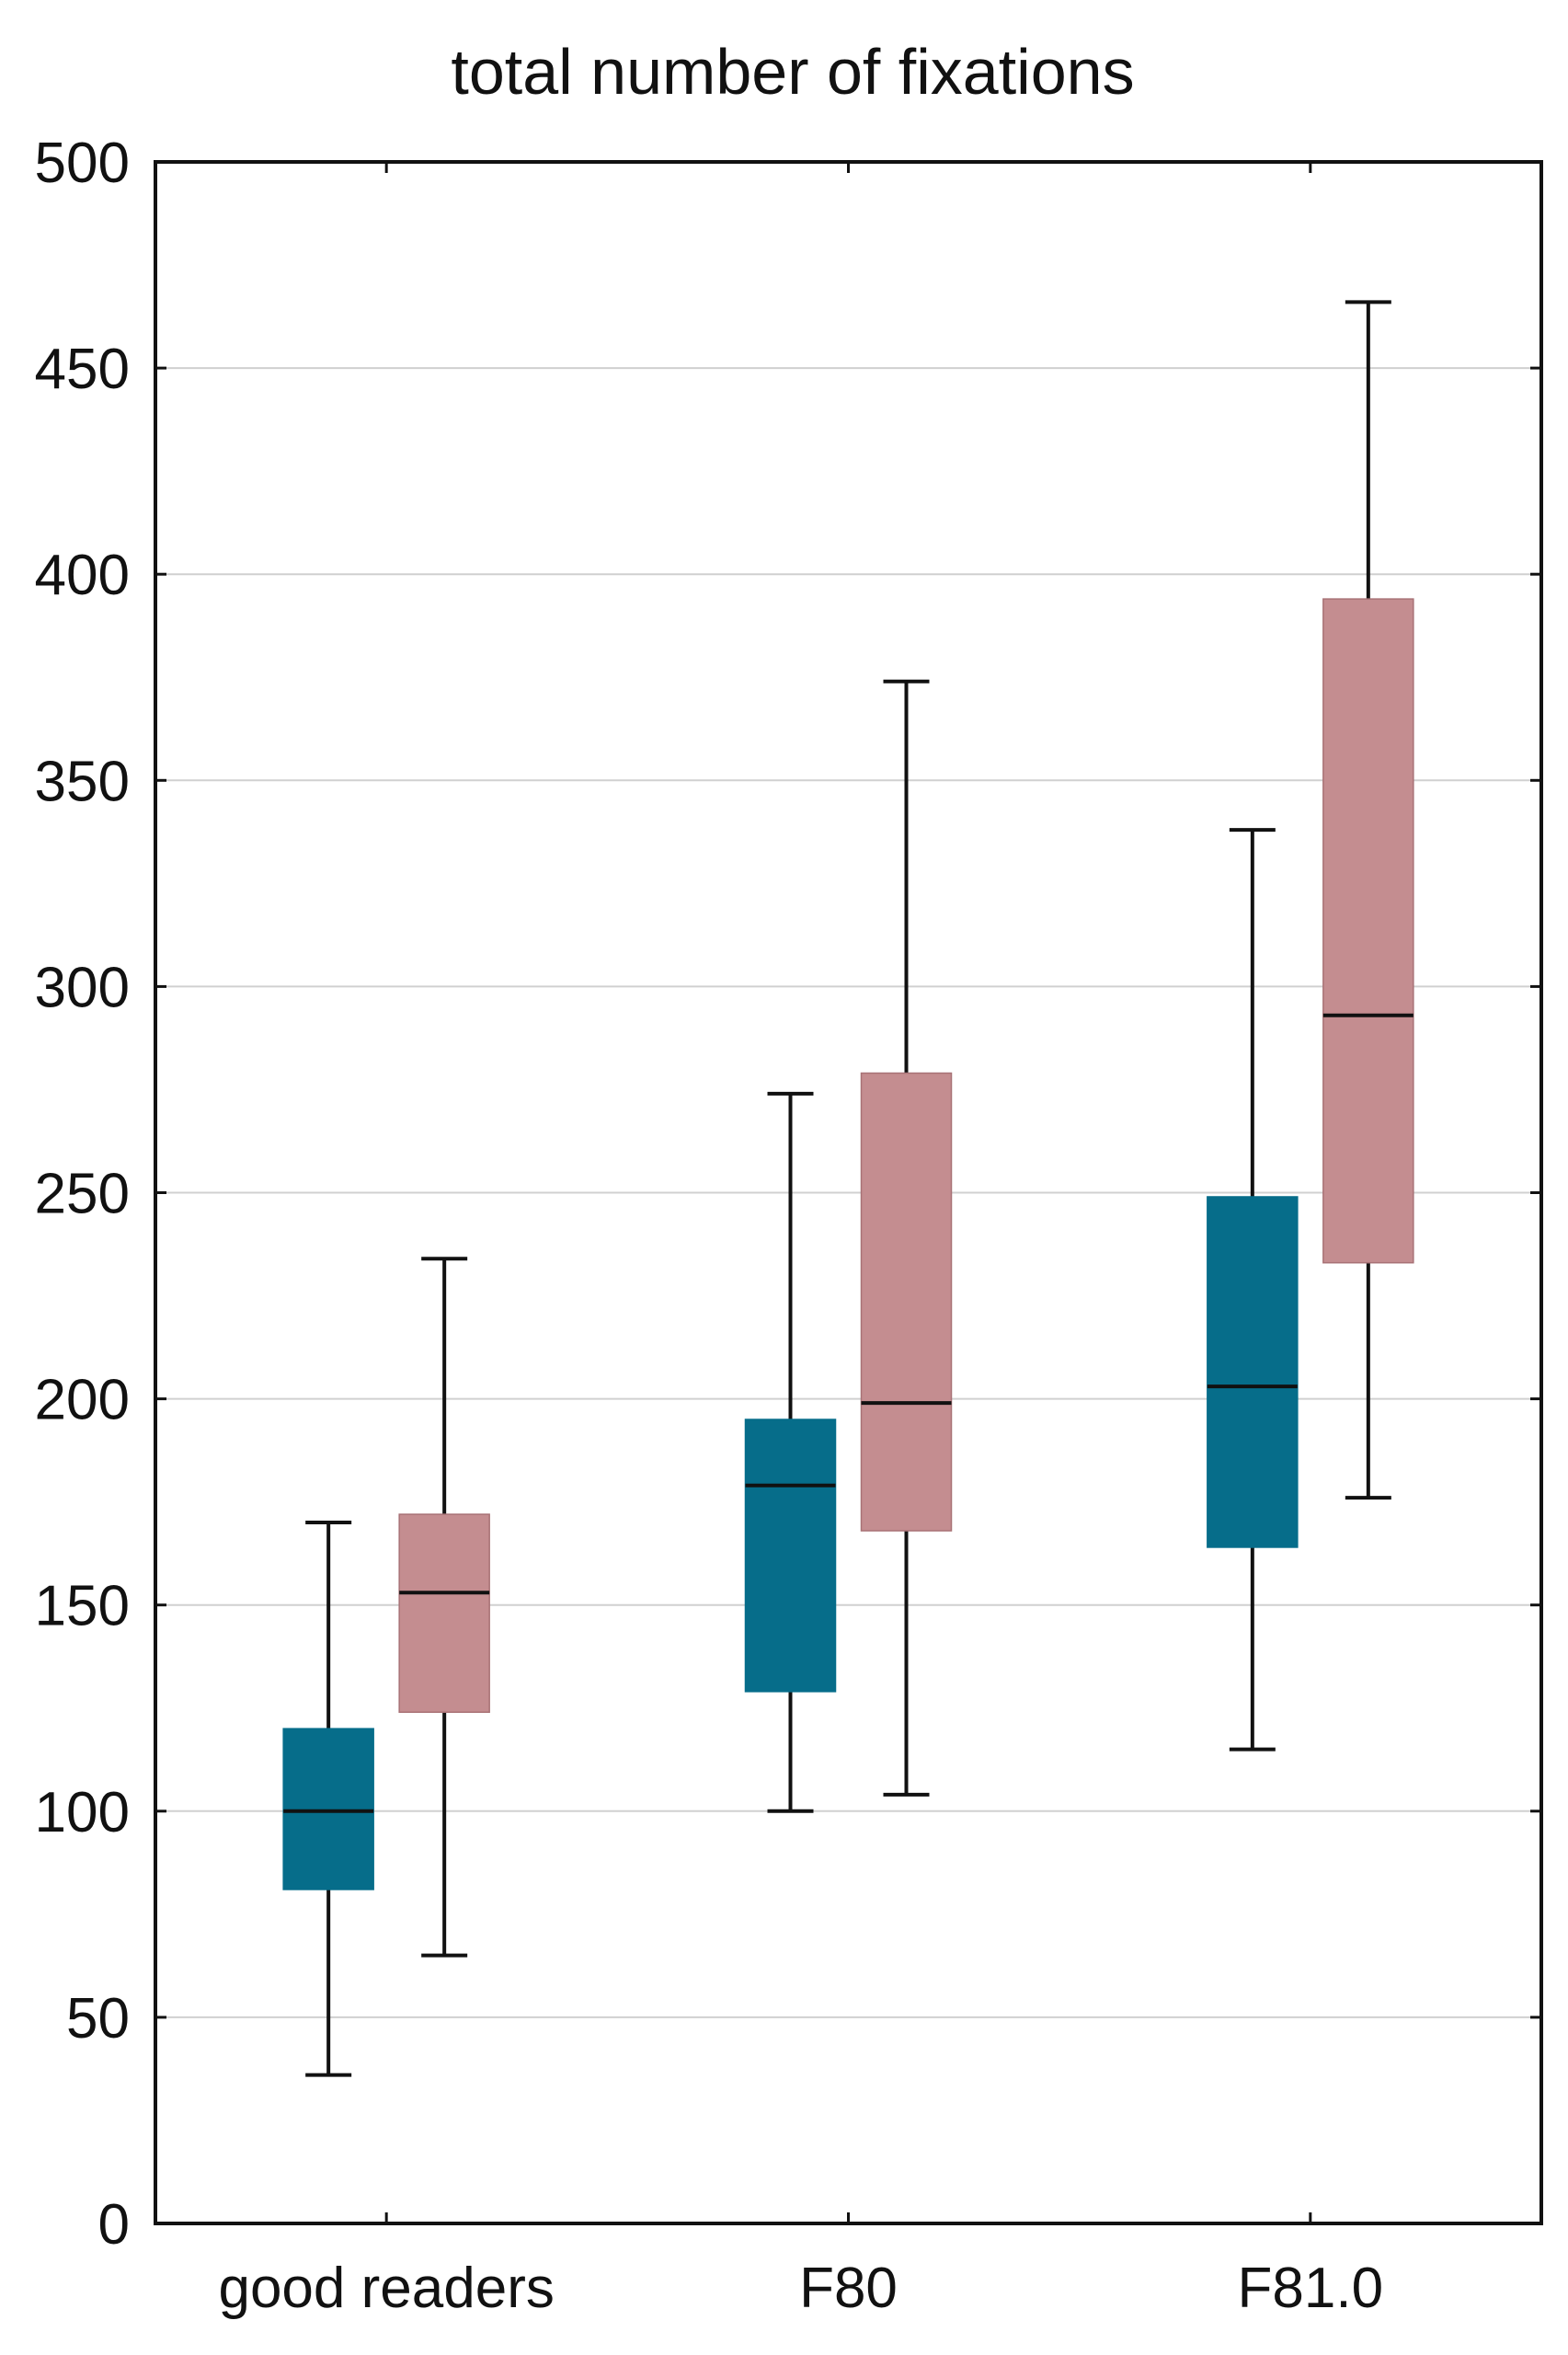  What do you see at coordinates (82, 781) in the screenshot?
I see `y-tick-label: 350` at bounding box center [82, 781].